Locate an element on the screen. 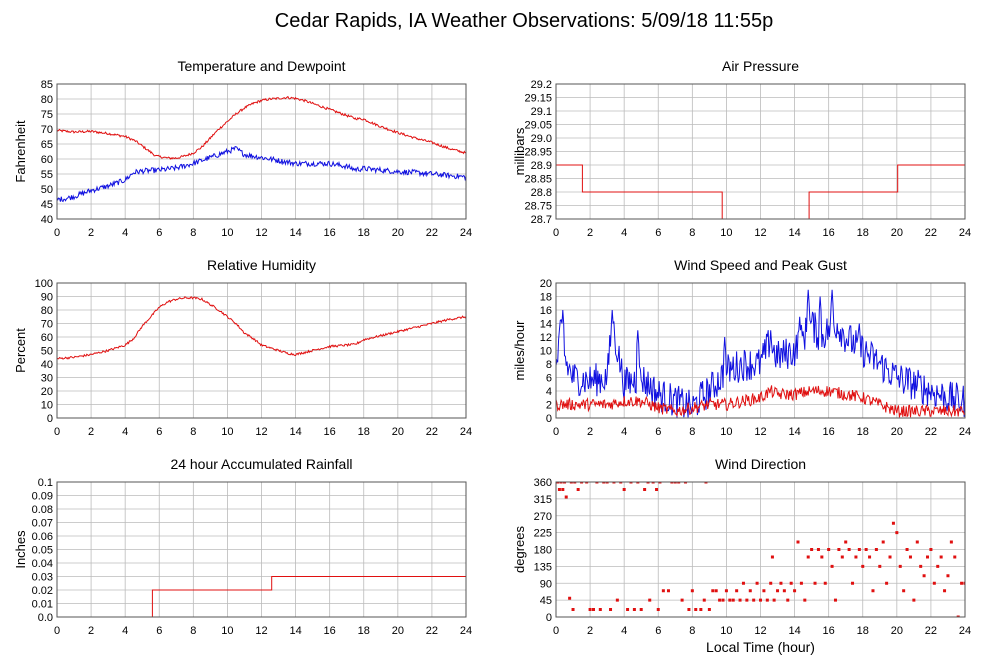  y-tick-label: 45 is located at coordinates (546, 601).